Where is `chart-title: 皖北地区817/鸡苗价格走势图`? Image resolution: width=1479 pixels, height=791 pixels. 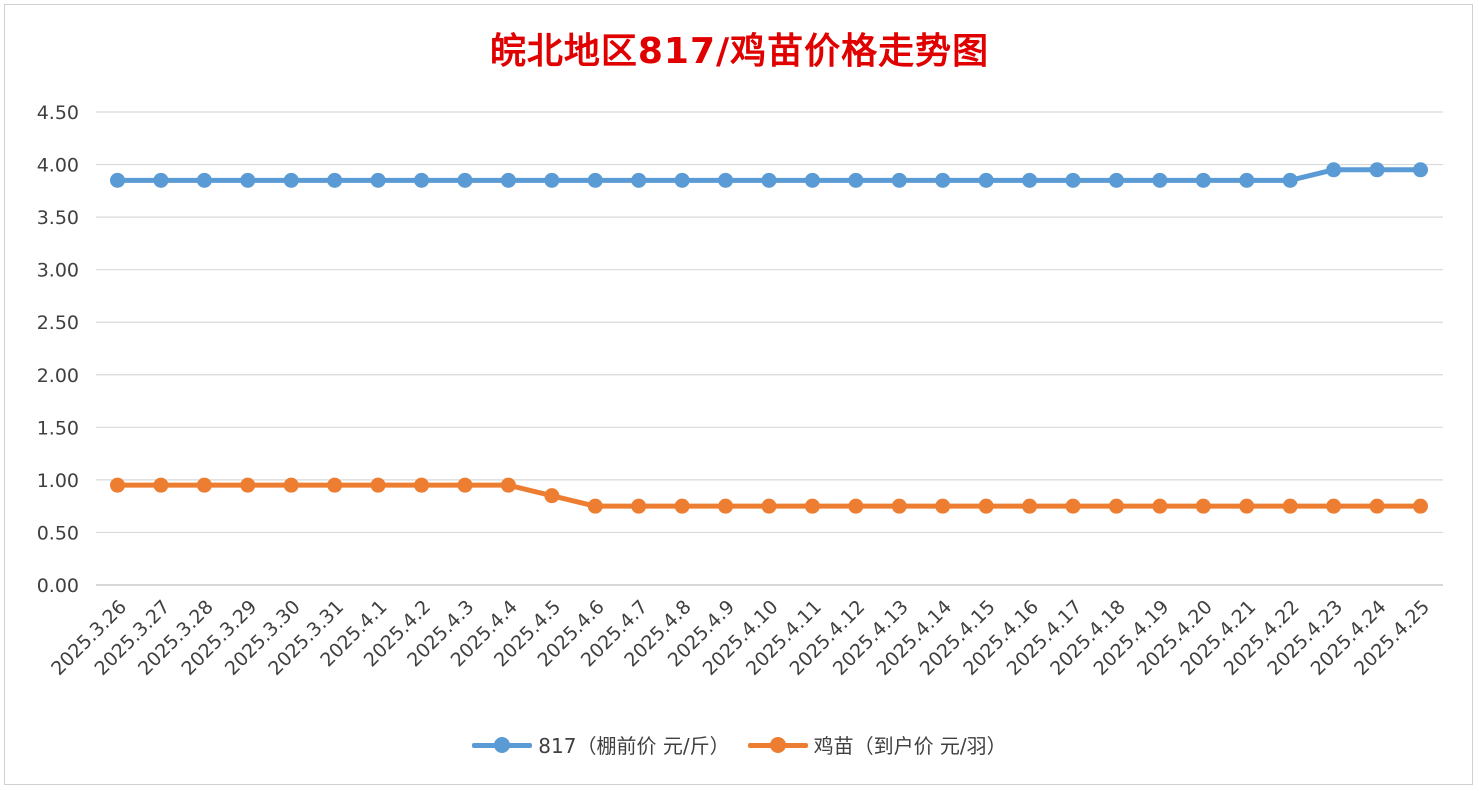
chart-title: 皖北地区817/鸡苗价格走势图 is located at coordinates (739, 51).